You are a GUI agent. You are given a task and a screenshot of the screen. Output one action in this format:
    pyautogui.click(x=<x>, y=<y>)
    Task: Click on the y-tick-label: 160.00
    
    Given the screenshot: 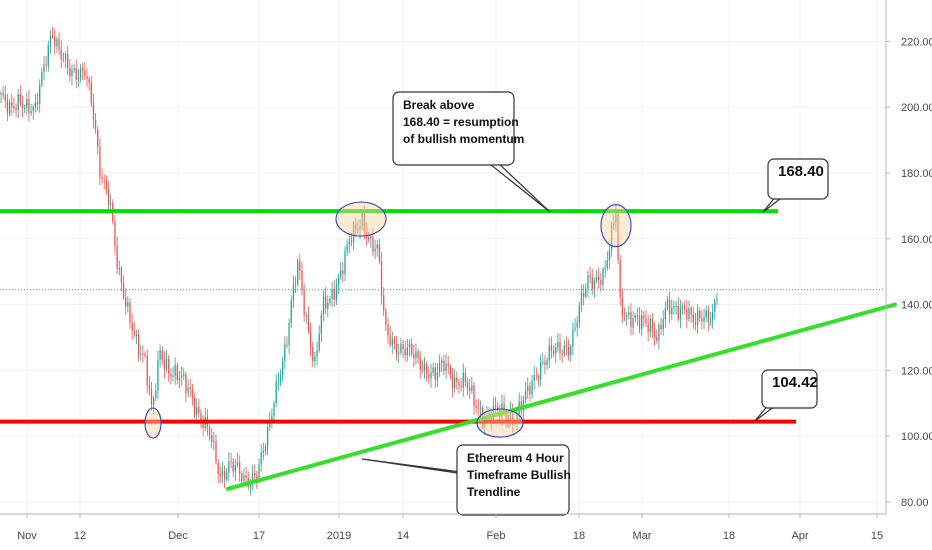 What is the action you would take?
    pyautogui.click(x=916, y=240)
    